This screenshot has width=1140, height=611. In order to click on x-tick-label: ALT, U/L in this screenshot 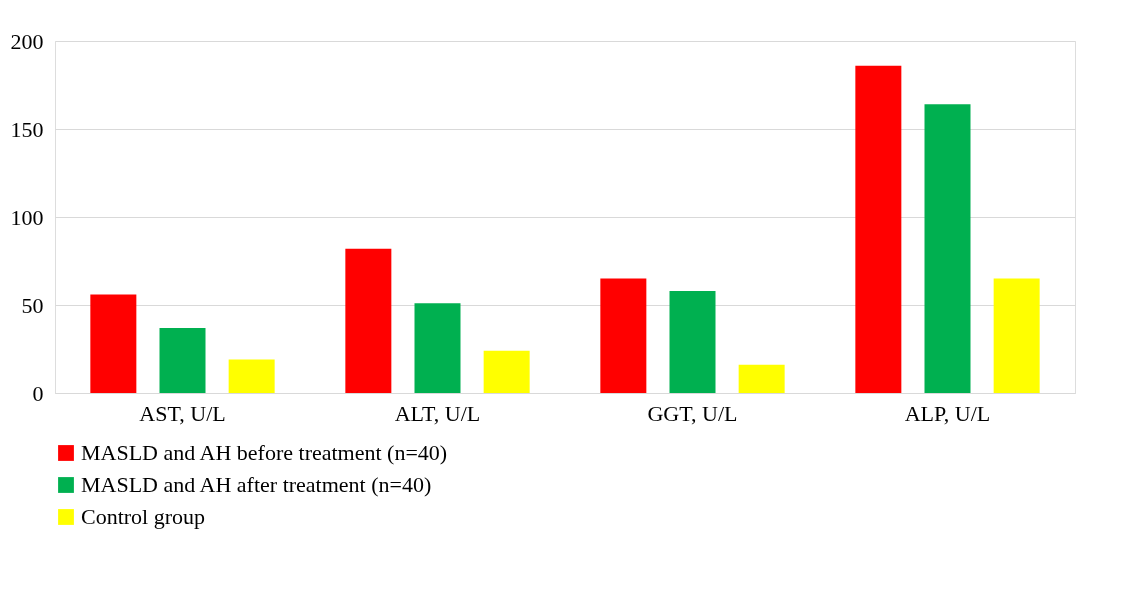, I will do `click(437, 413)`.